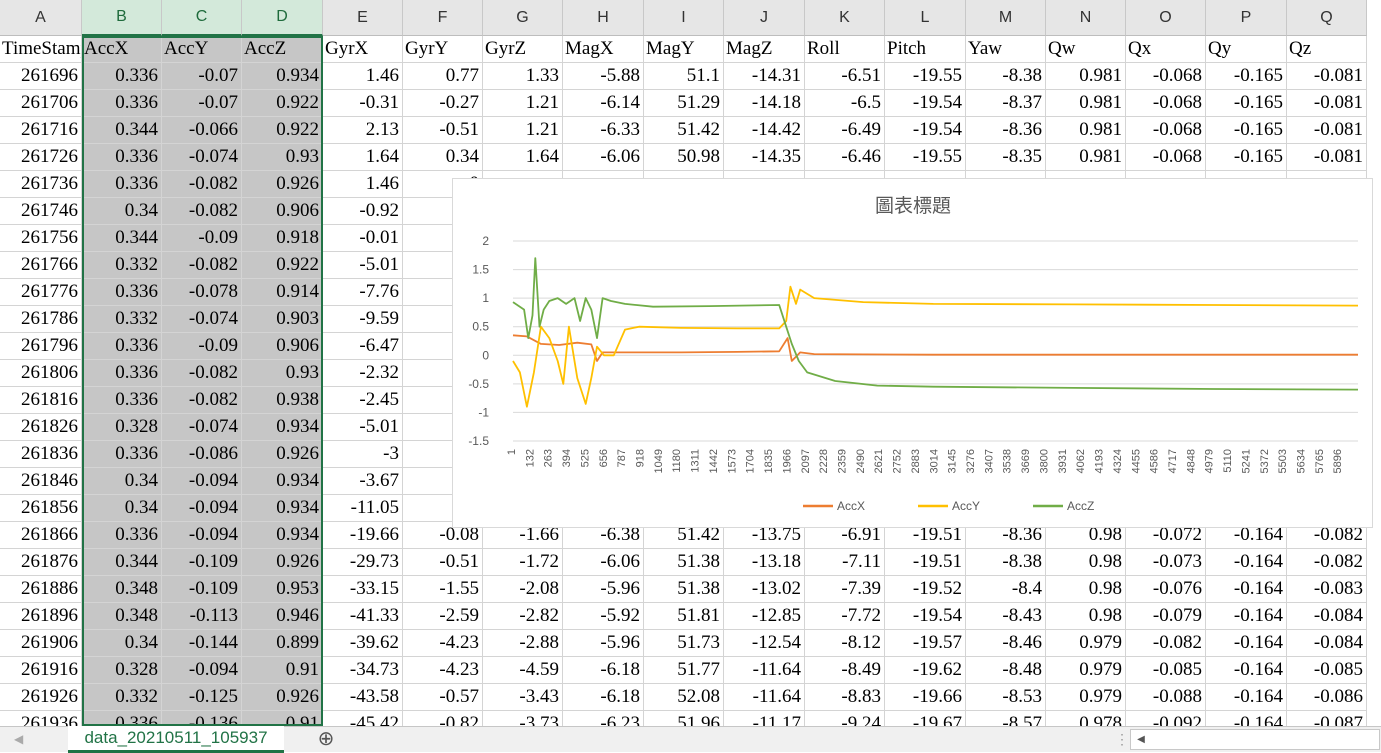 Image resolution: width=1381 pixels, height=753 pixels. I want to click on data-cell: 50.98, so click(684, 157).